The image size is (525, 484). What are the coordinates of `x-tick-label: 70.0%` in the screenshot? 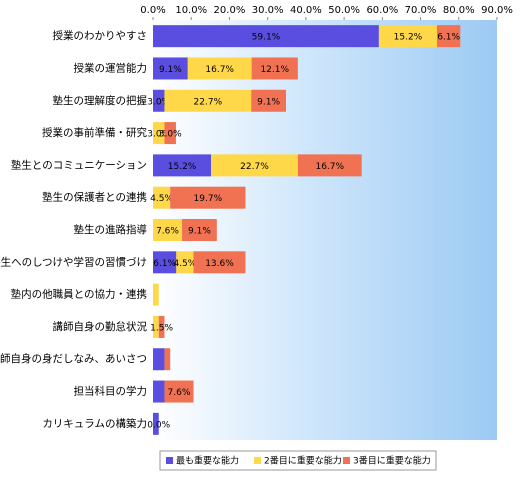 It's located at (421, 10).